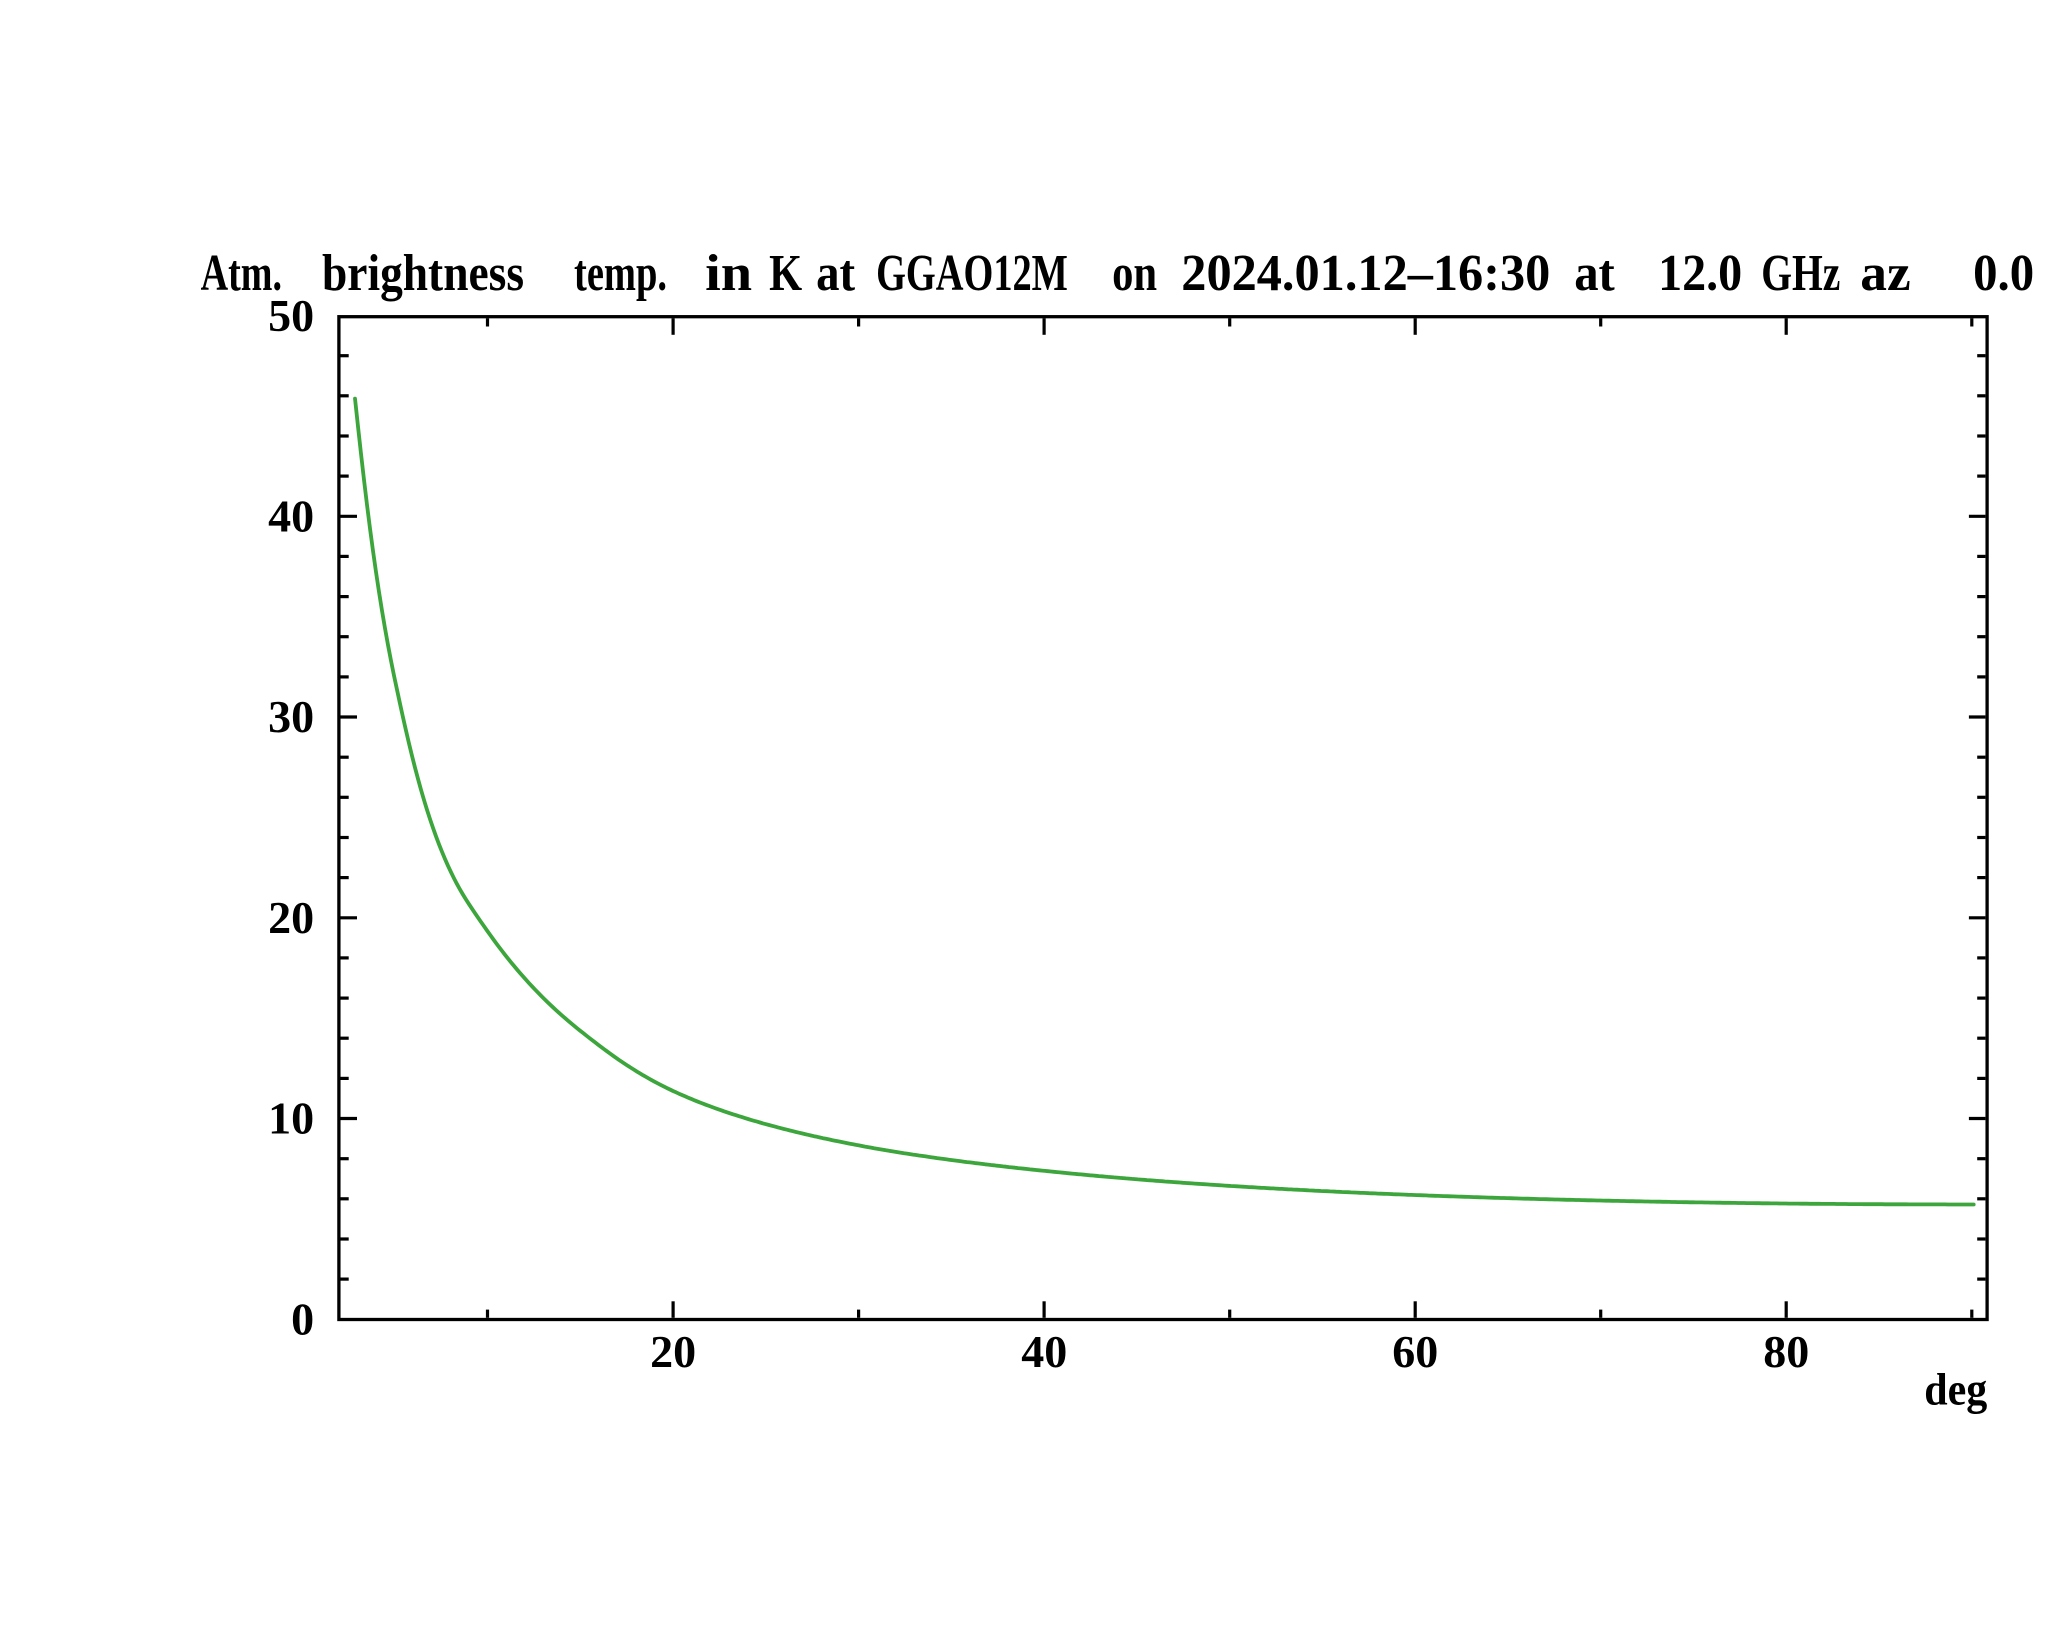 The height and width of the screenshot is (1635, 2048). Describe the element at coordinates (423, 273) in the screenshot. I see `svg-text: brightness` at that location.